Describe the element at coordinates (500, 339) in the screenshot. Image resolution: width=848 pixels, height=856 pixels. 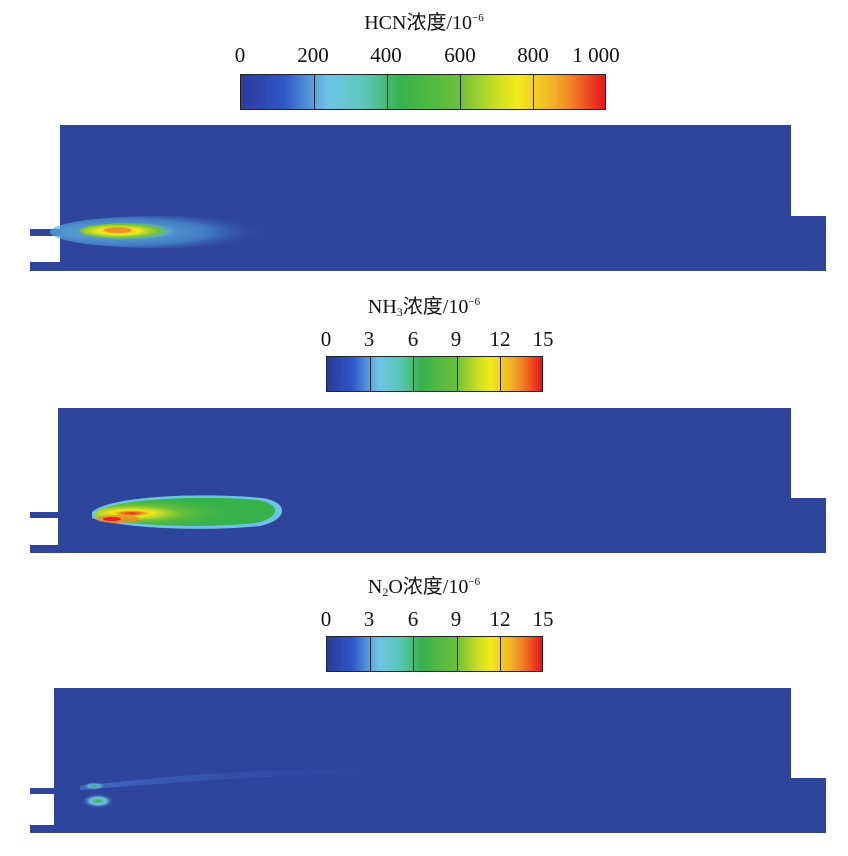
I see `nh3-tick-label: 12` at that location.